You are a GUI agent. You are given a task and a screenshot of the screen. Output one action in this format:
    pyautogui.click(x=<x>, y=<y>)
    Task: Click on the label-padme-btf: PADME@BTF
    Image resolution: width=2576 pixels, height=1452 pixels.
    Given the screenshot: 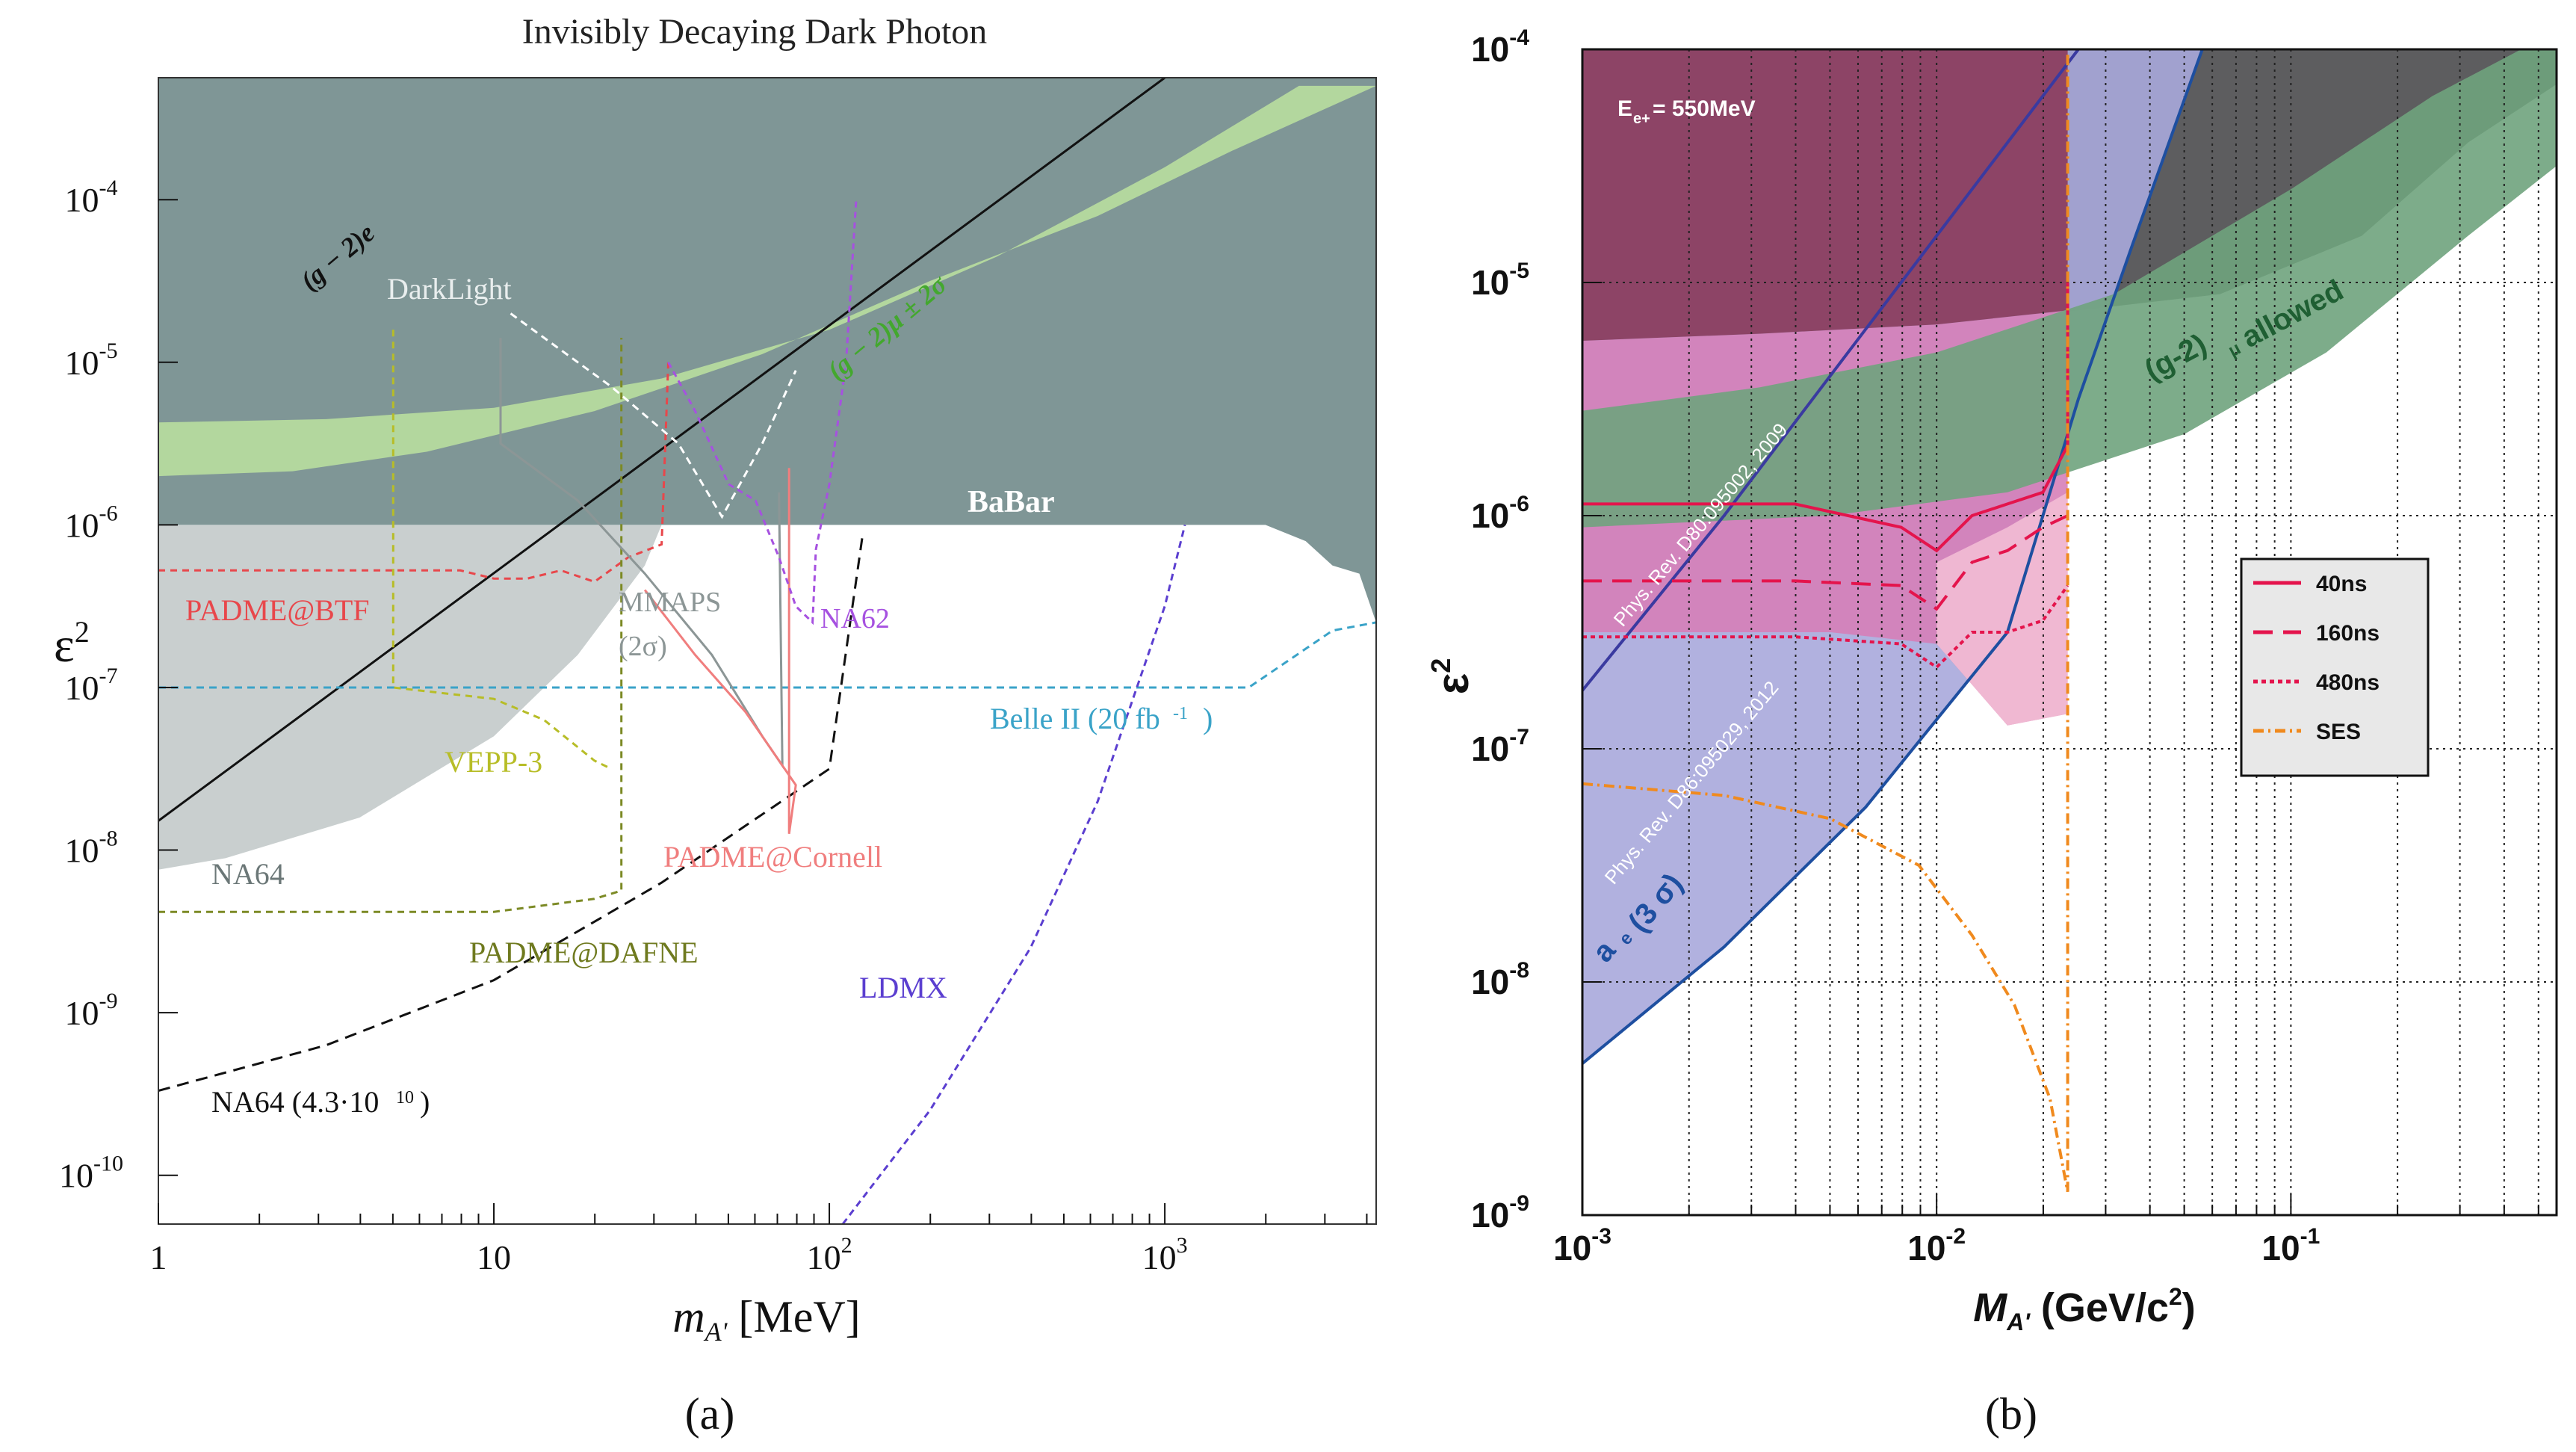 What is the action you would take?
    pyautogui.click(x=277, y=610)
    